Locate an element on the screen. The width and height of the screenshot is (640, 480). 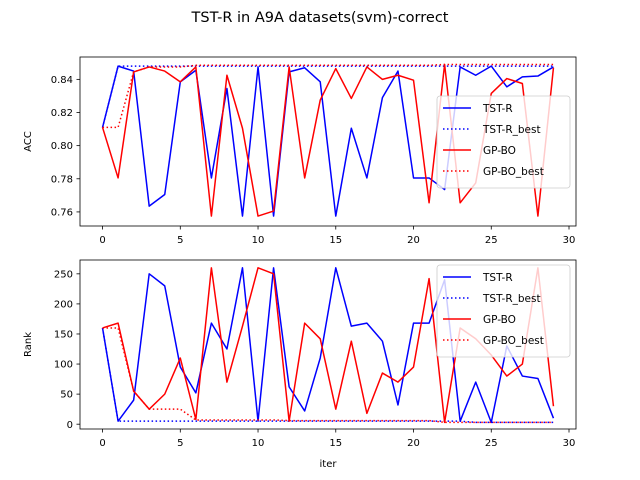
y-axis-label: Rank is located at coordinates (28, 344).